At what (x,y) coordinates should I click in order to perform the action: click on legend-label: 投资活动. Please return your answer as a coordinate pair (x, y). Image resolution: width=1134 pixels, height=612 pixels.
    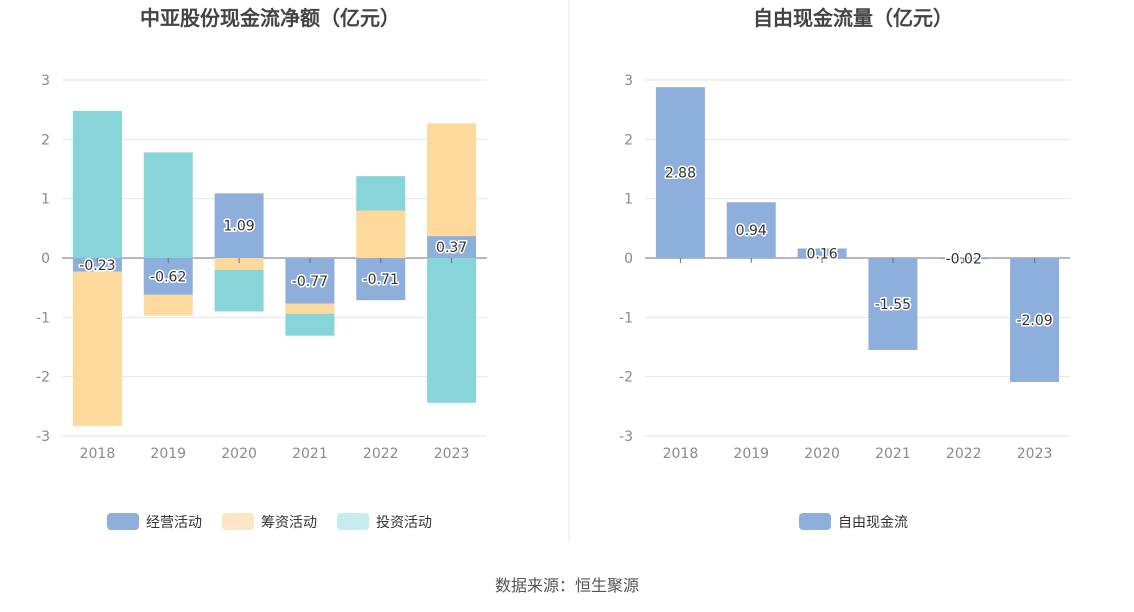
    Looking at the image, I should click on (404, 523).